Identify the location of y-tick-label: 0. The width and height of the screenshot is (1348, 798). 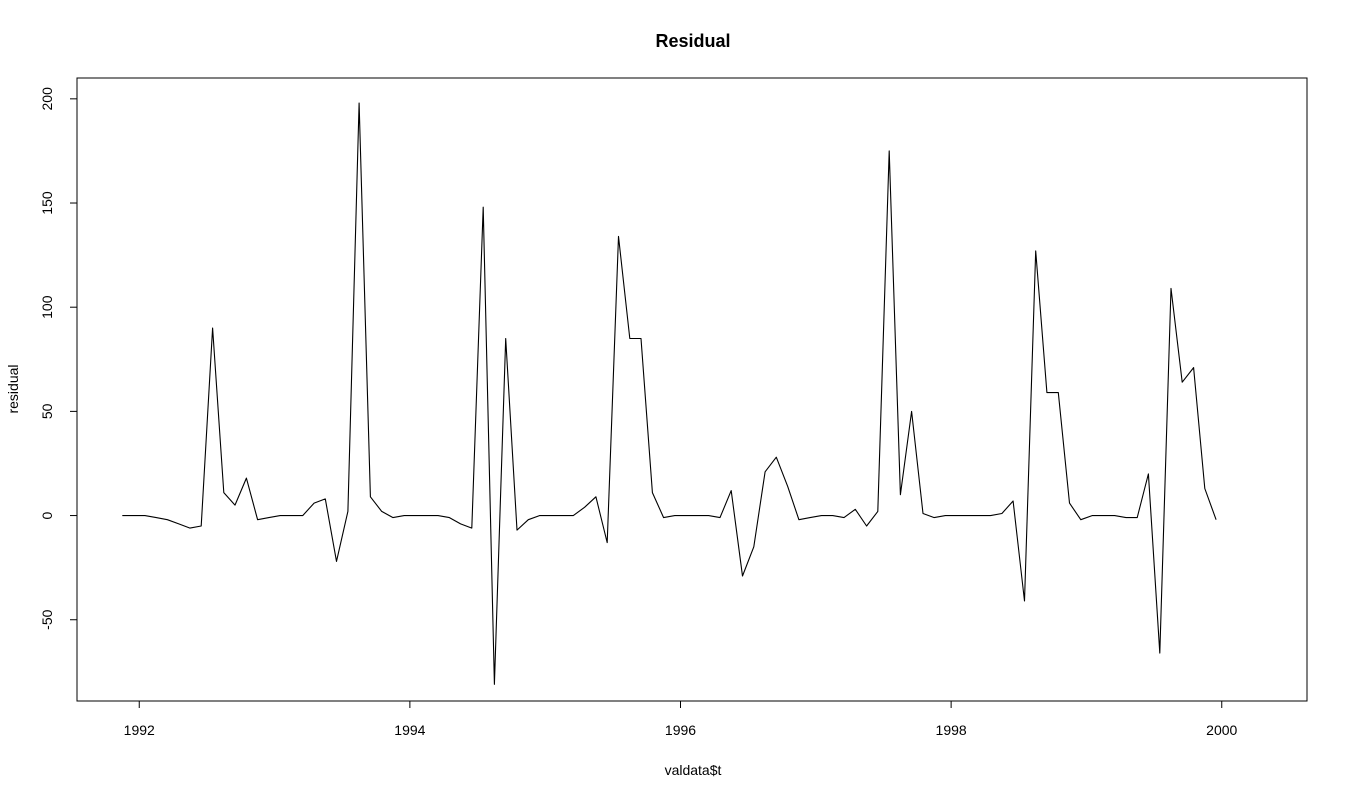
(47, 515).